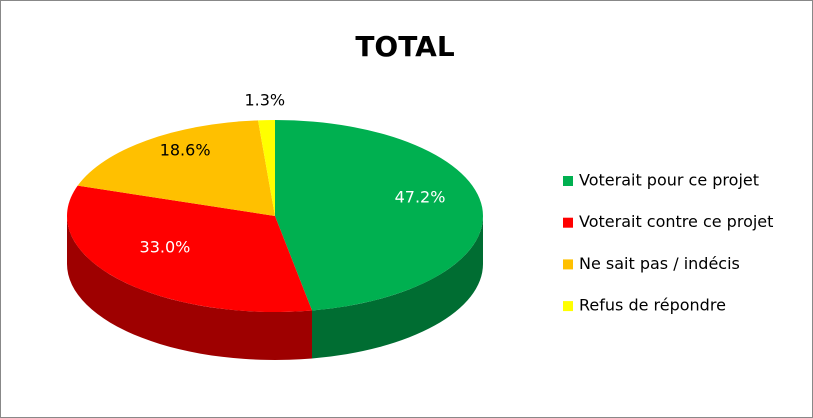  Describe the element at coordinates (669, 180) in the screenshot. I see `legend-label: Voterait pour ce projet` at that location.